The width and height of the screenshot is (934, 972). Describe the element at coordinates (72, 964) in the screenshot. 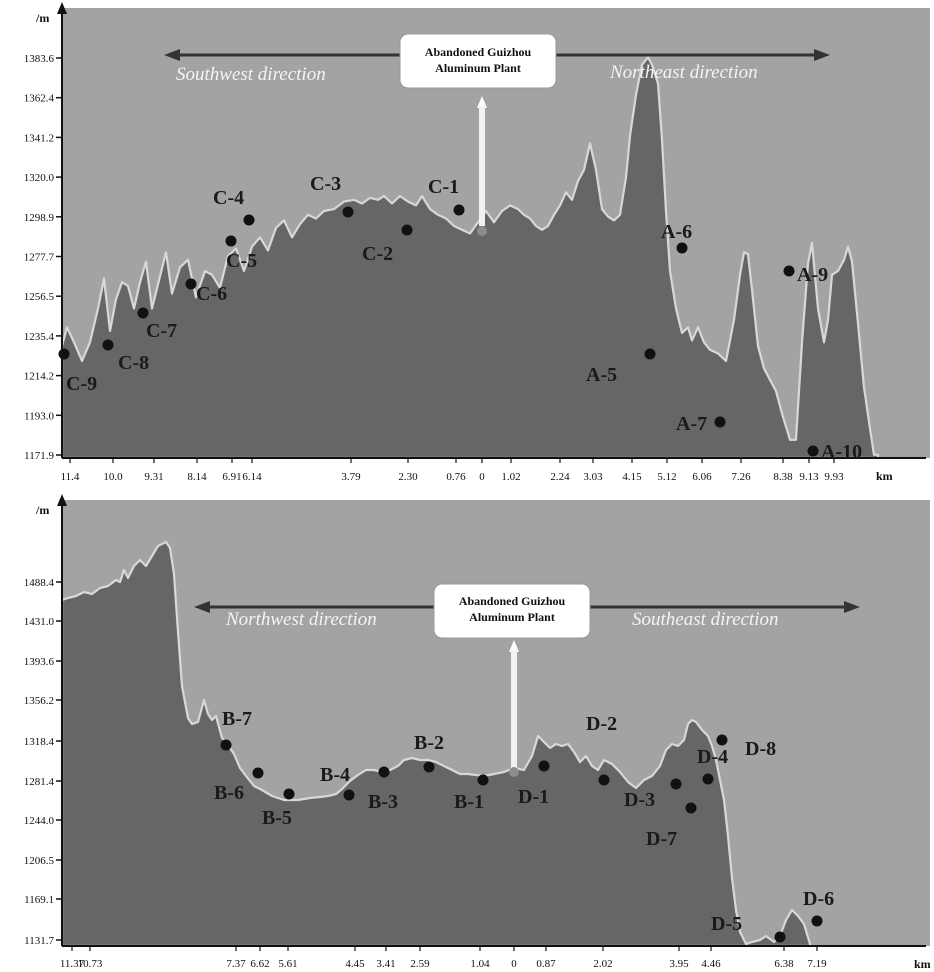

I see `bottom-x-tick-label: 11.37` at that location.